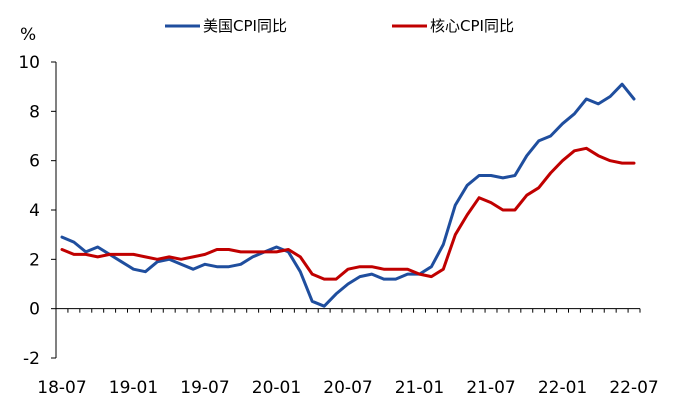  I want to click on x-tick-label: 20-01, so click(276, 388).